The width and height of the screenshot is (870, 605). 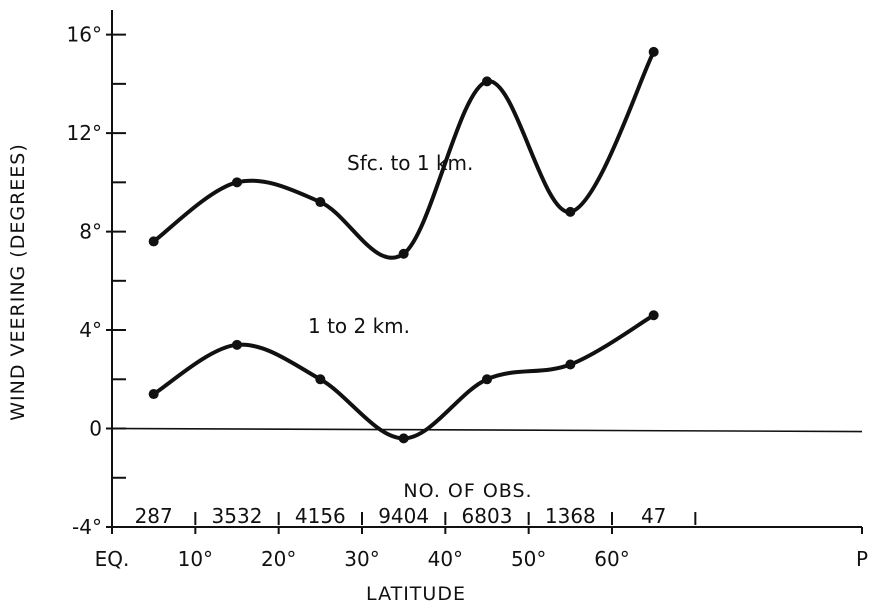 I want to click on x-tick-label: P, so click(x=862, y=559).